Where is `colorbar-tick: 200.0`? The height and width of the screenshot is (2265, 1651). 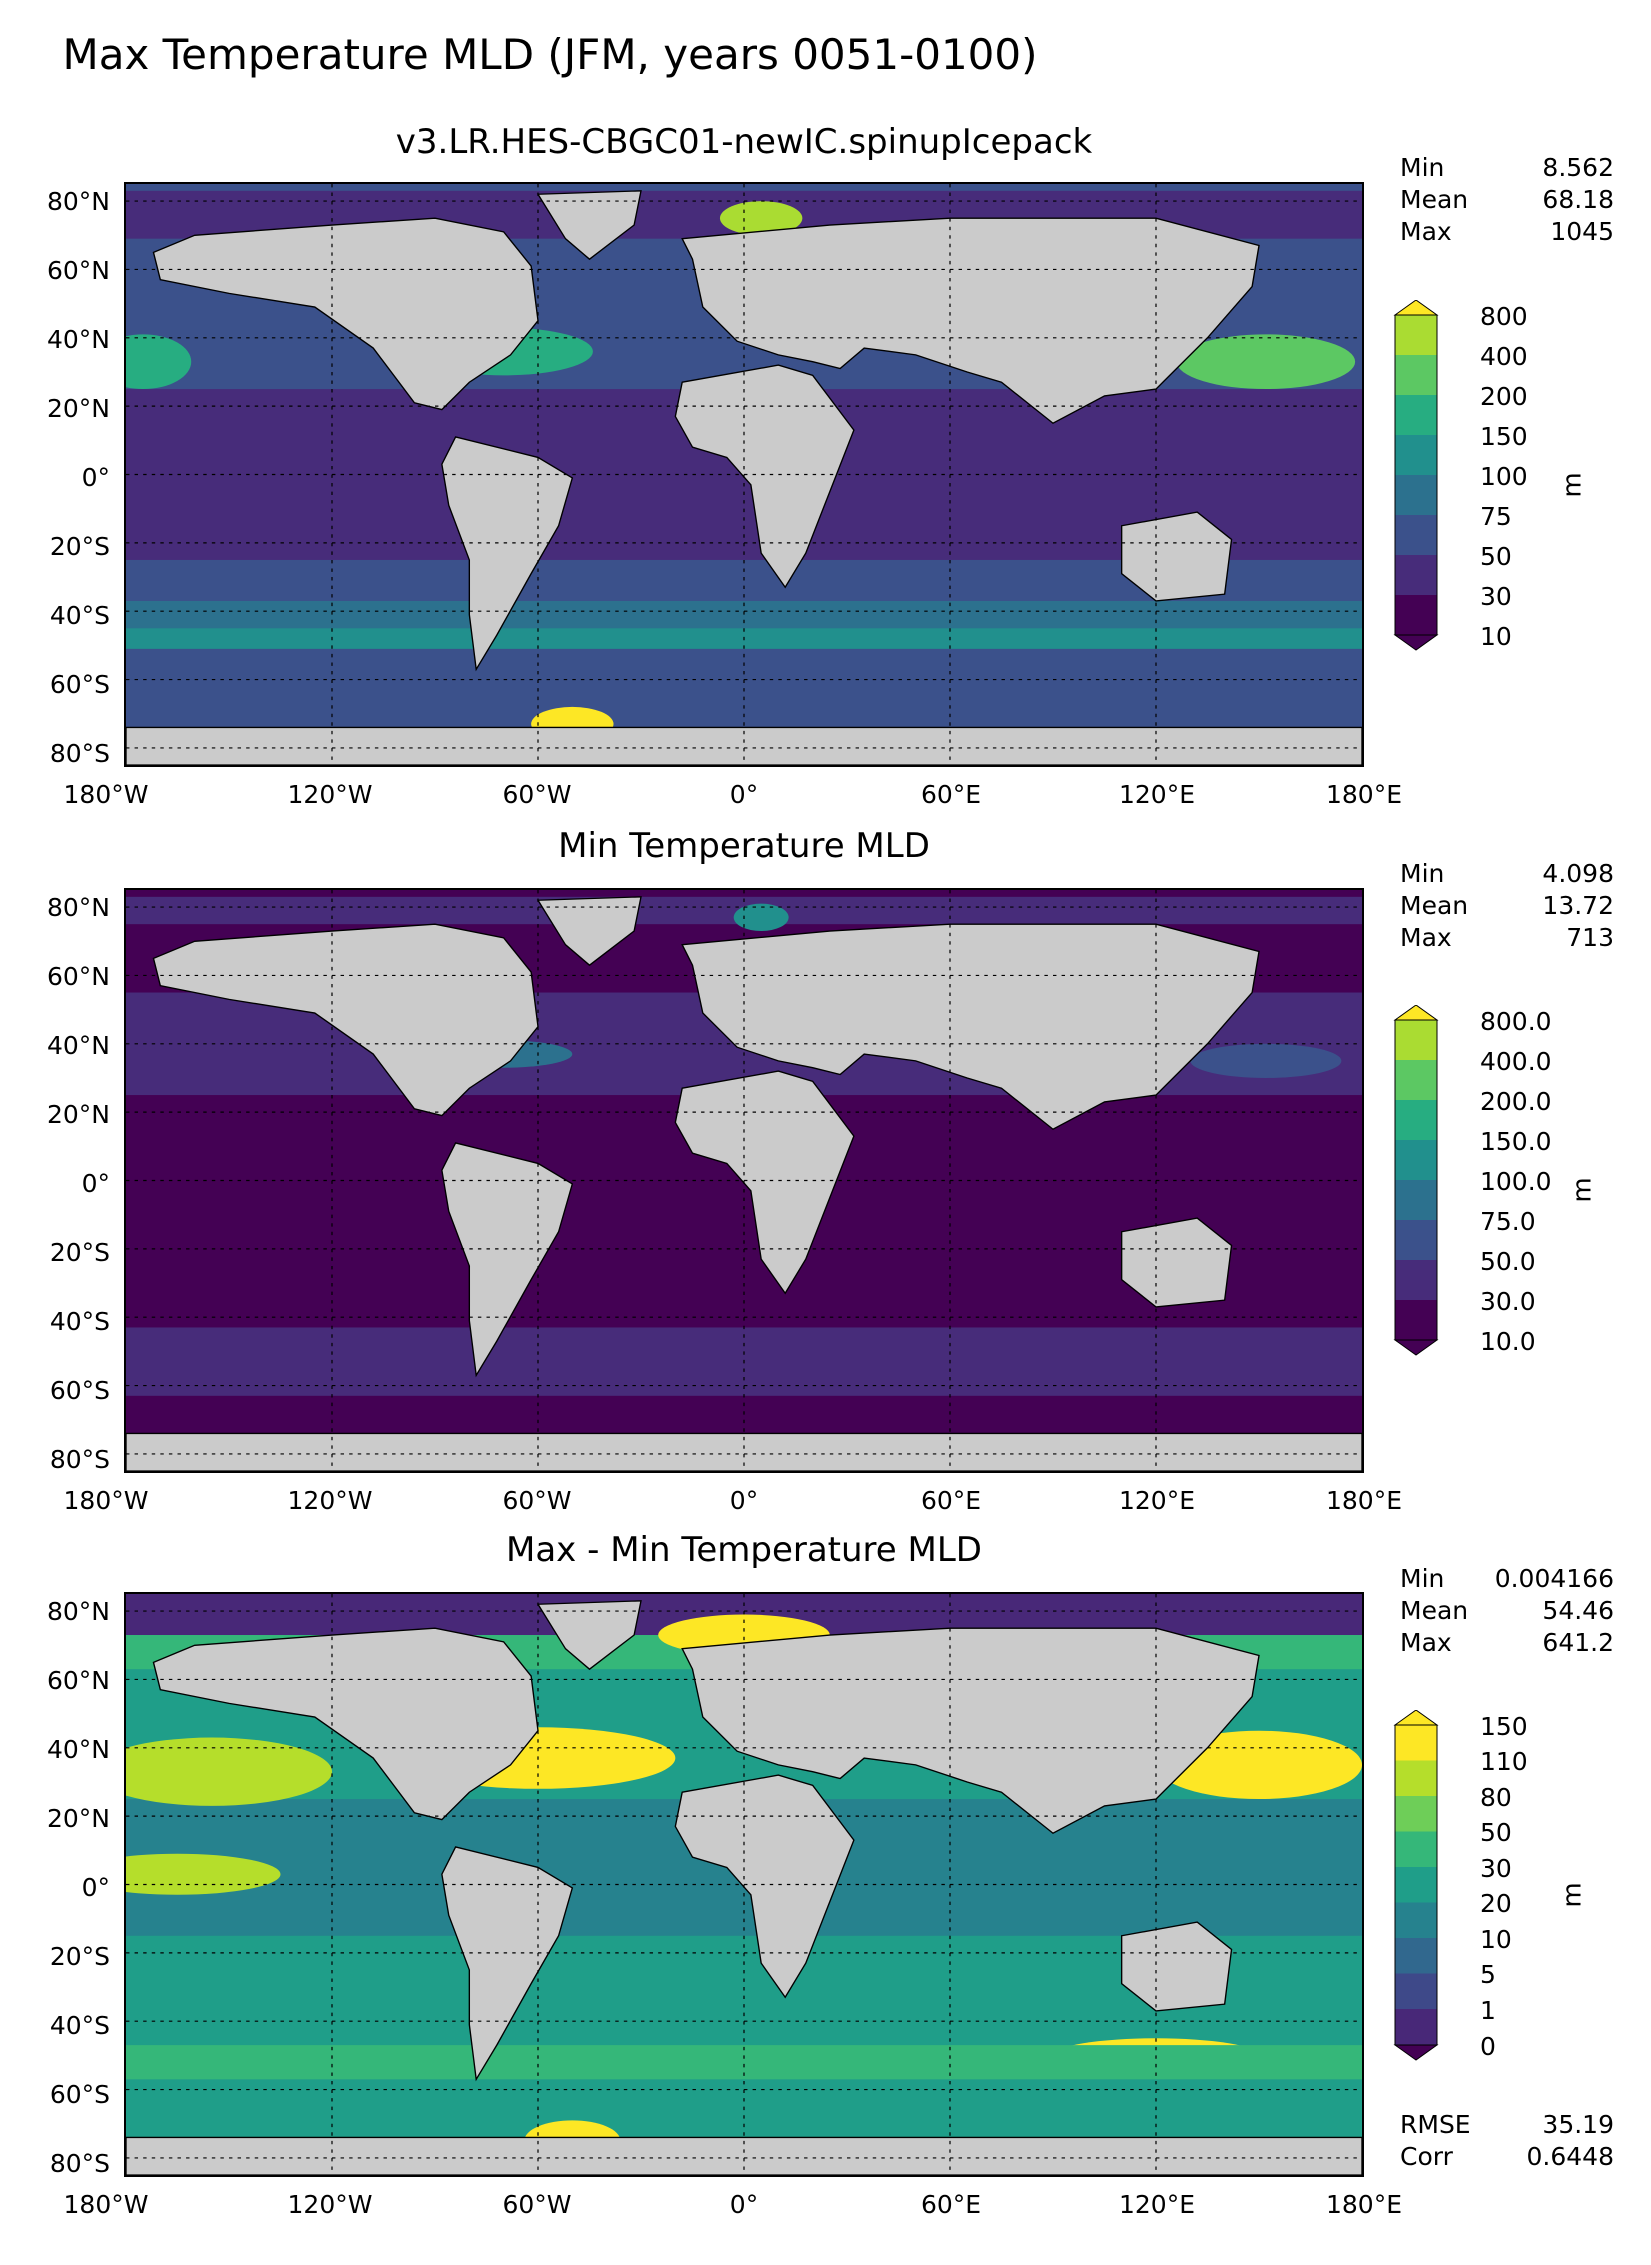
colorbar-tick: 200.0 is located at coordinates (1516, 1101).